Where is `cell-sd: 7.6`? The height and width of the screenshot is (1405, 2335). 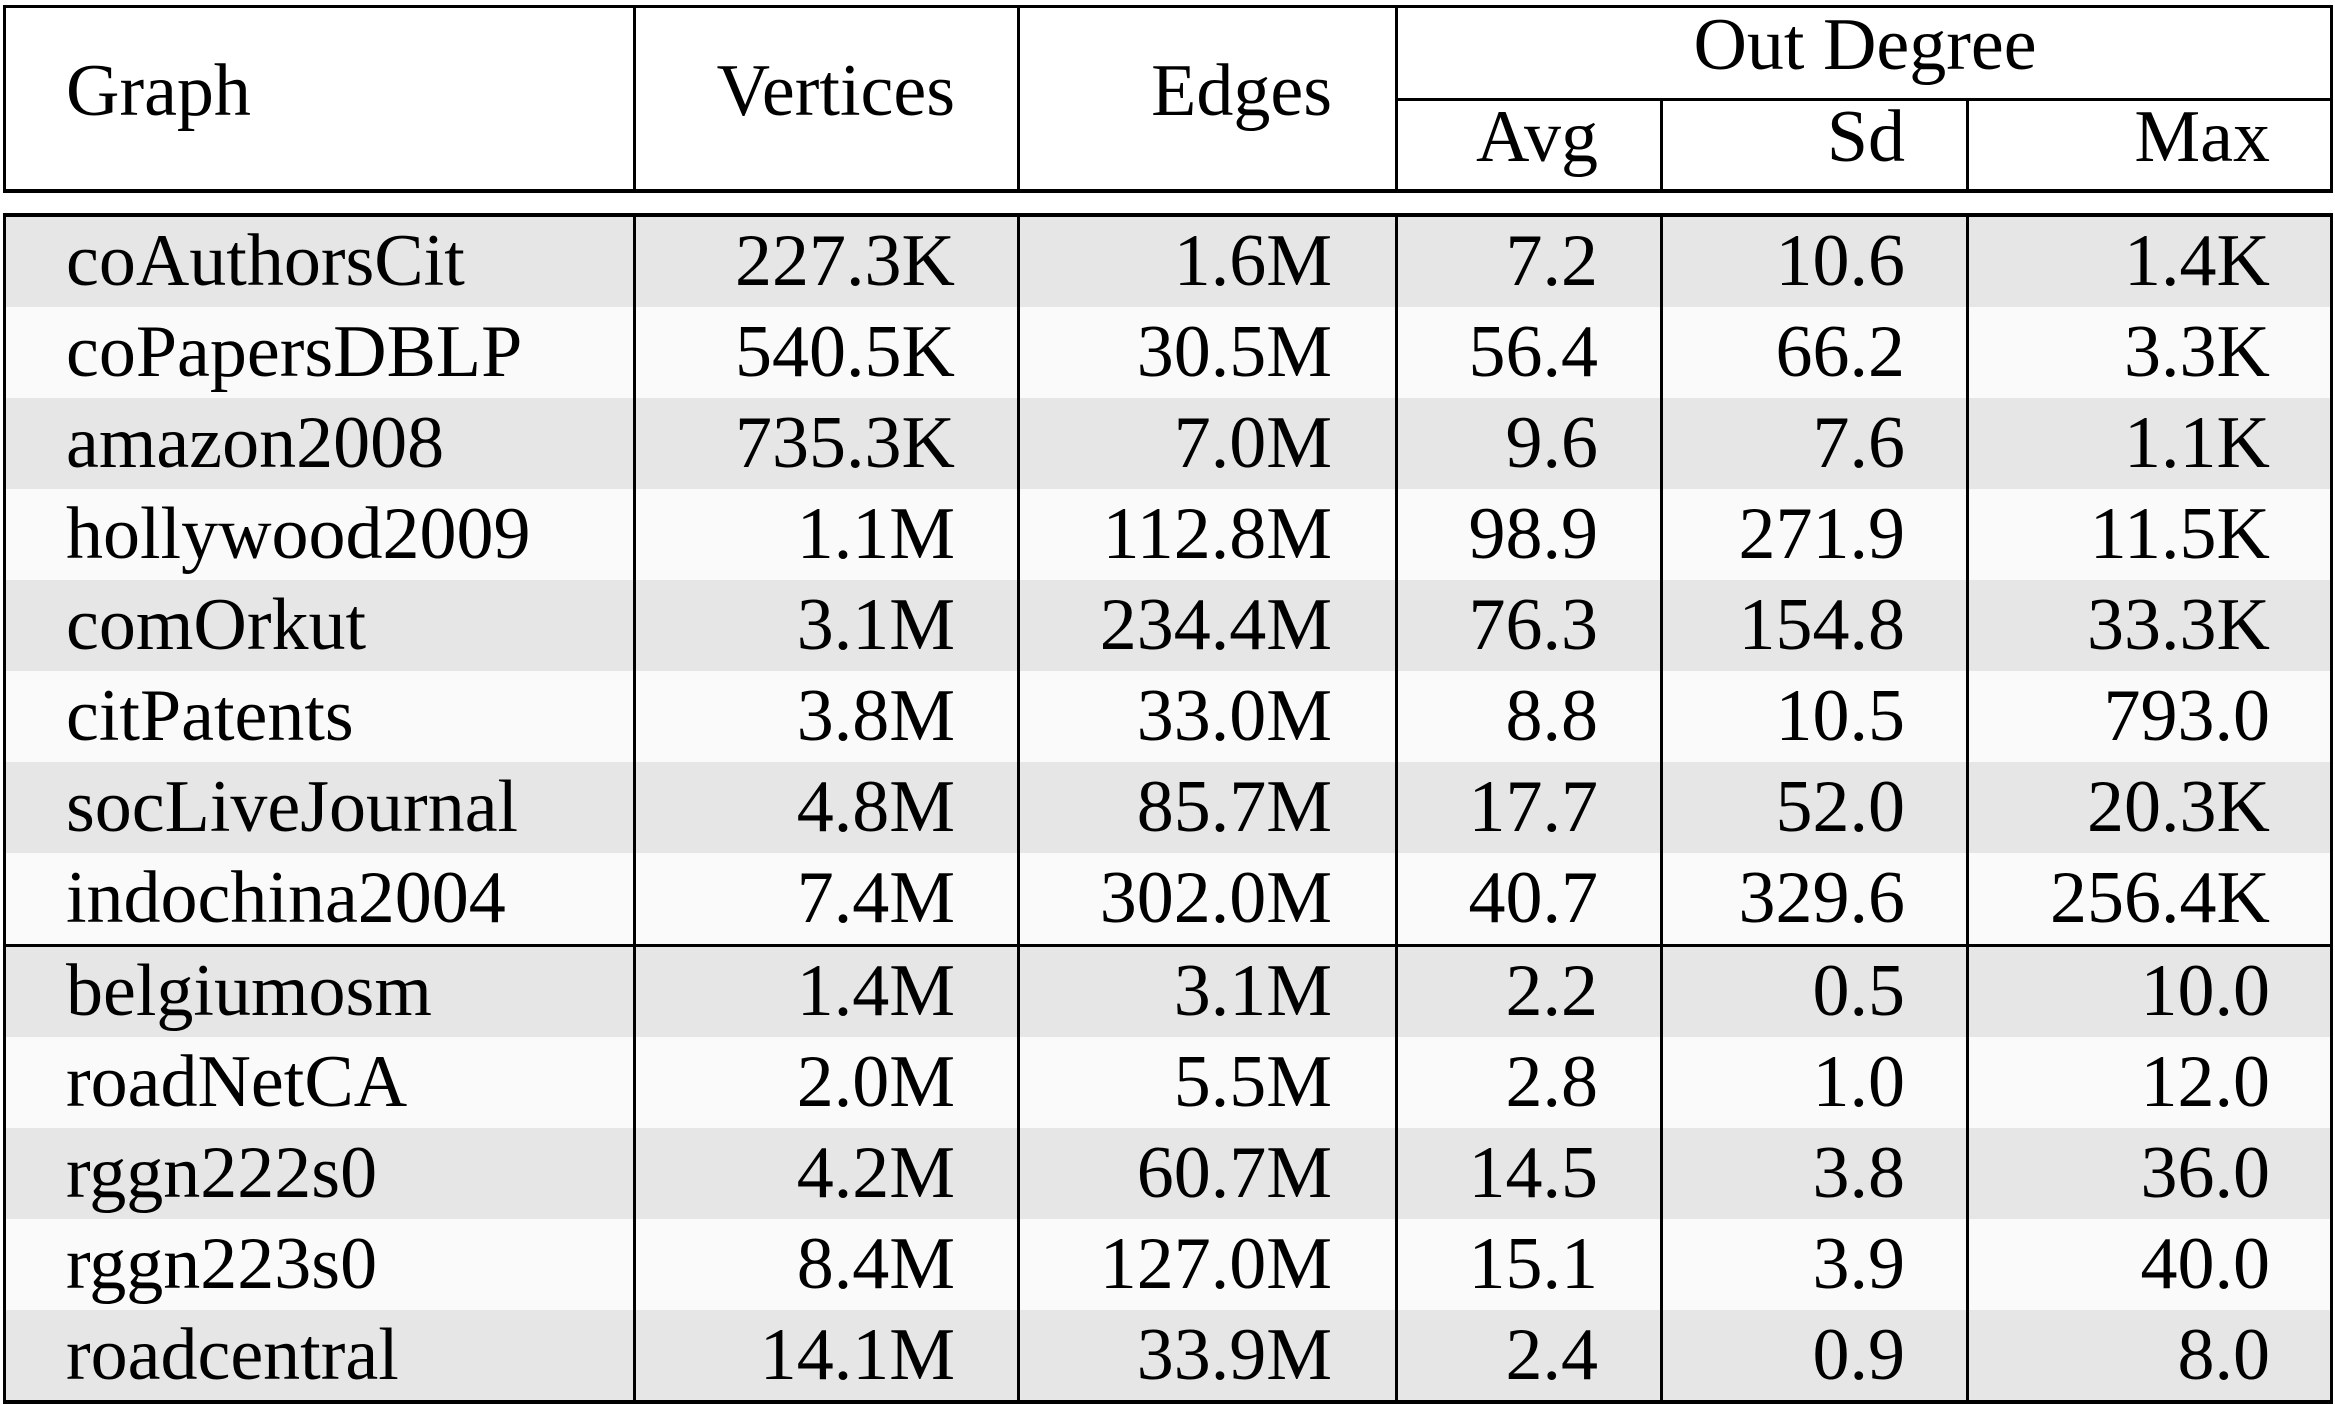 cell-sd: 7.6 is located at coordinates (1859, 443).